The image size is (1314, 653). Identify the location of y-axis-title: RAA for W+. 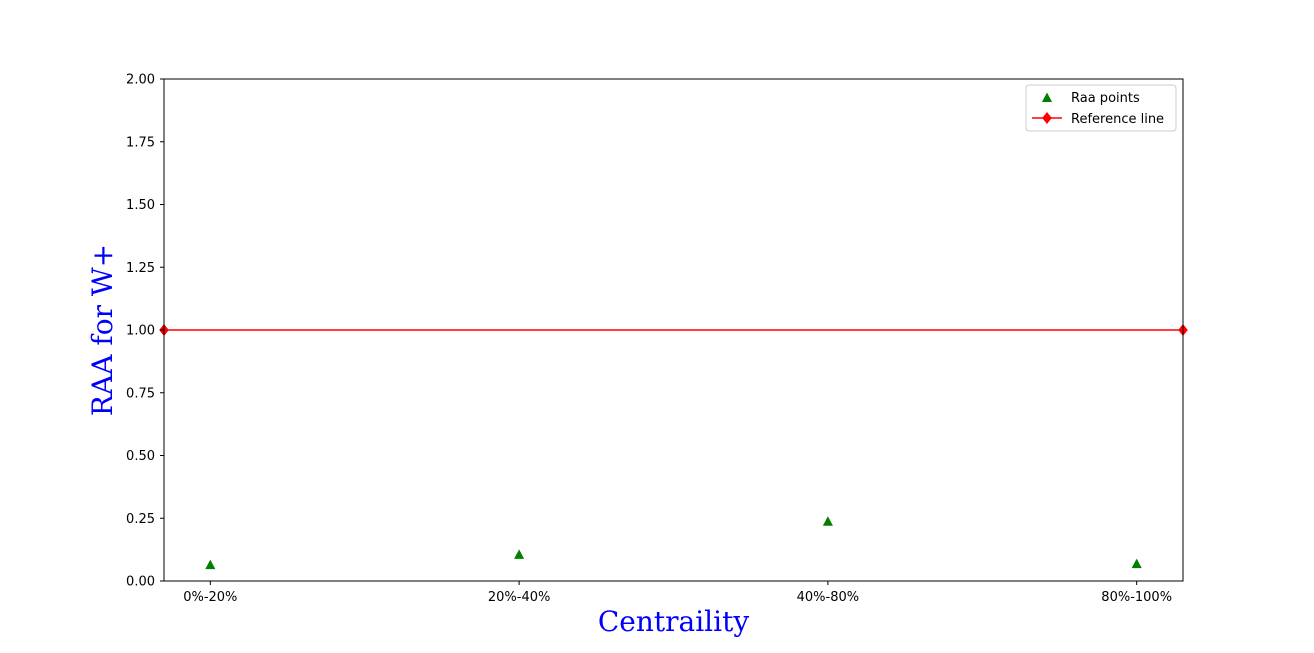
(102, 330).